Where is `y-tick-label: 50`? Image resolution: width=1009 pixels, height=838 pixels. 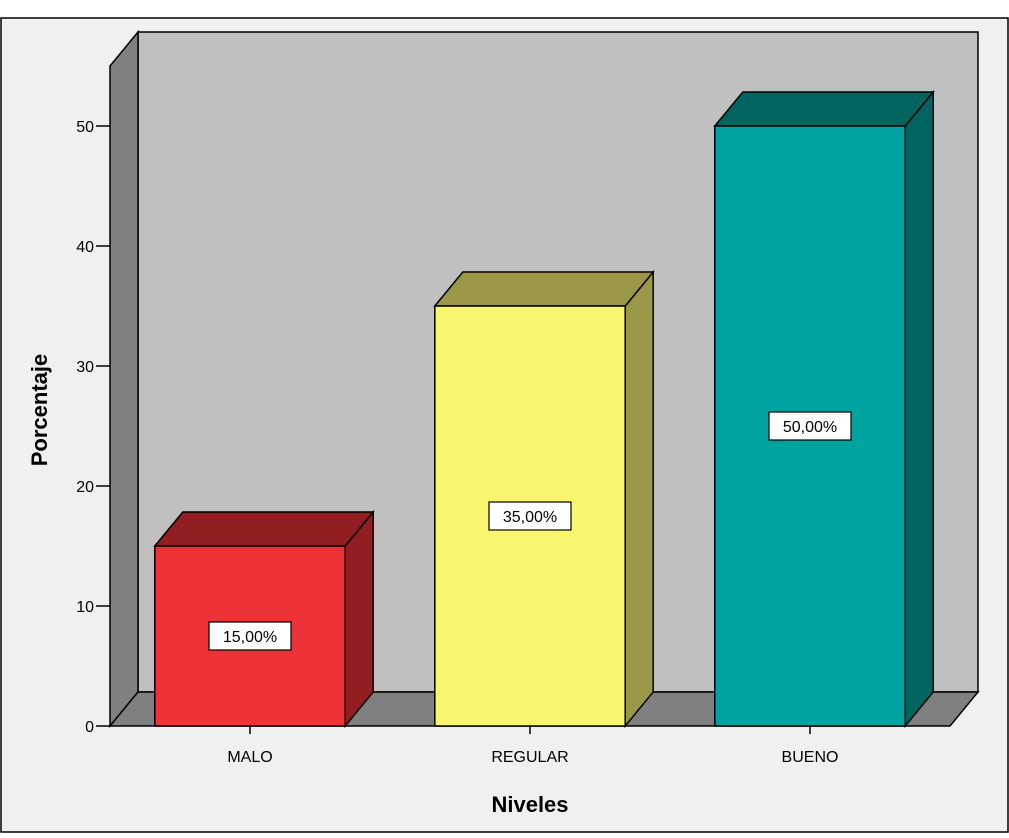 y-tick-label: 50 is located at coordinates (85, 127).